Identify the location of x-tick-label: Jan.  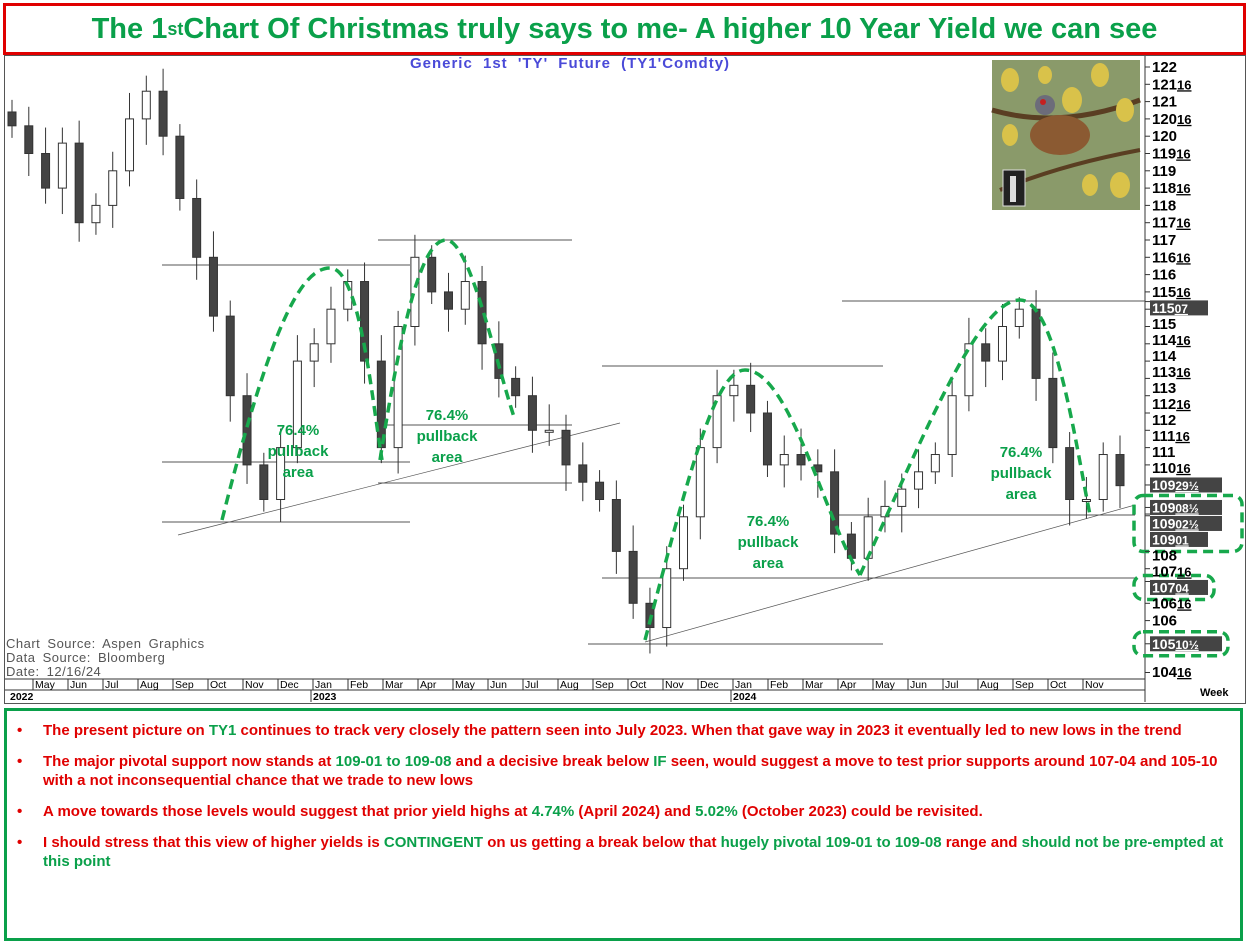
(743, 685).